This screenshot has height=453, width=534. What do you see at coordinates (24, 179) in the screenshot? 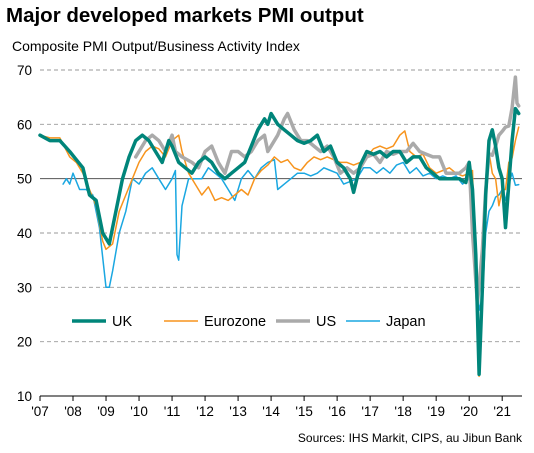
I see `y-tick-label: 50` at bounding box center [24, 179].